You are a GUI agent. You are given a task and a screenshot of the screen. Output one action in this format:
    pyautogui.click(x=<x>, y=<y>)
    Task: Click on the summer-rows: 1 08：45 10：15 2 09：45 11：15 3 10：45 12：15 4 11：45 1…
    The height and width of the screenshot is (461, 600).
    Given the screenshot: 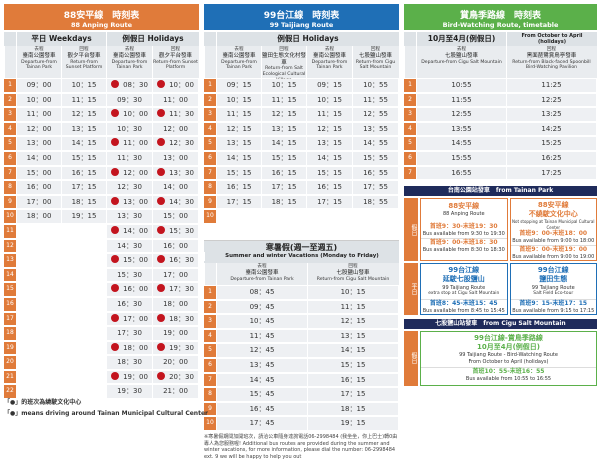 What is the action you would take?
    pyautogui.click(x=301, y=358)
    